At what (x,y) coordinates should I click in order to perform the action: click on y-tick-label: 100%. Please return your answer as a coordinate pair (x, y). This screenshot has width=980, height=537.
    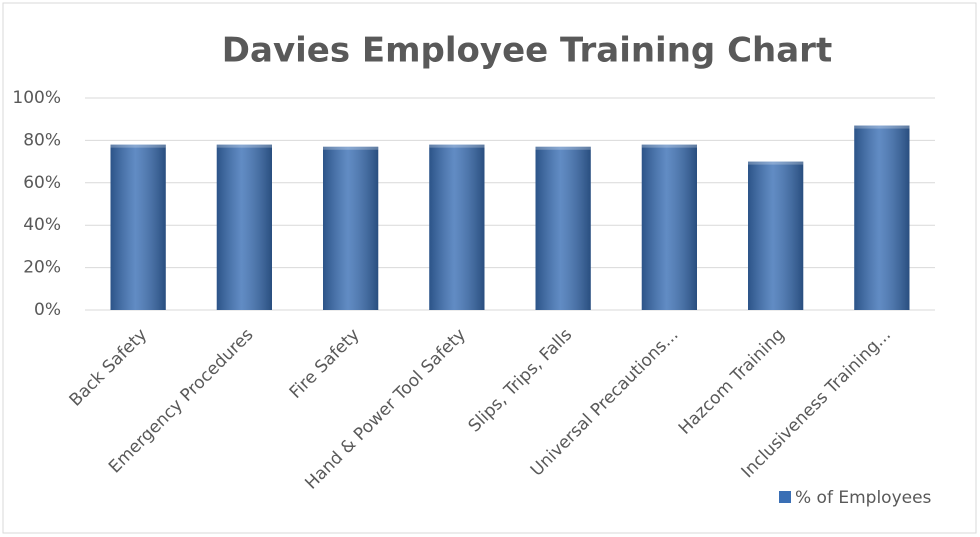
    Looking at the image, I should click on (36, 98).